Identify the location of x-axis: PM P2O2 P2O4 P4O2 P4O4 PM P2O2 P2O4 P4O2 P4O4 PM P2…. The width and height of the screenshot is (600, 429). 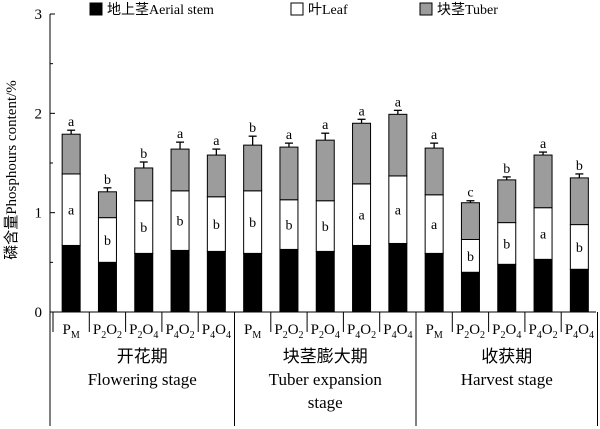
(324, 326).